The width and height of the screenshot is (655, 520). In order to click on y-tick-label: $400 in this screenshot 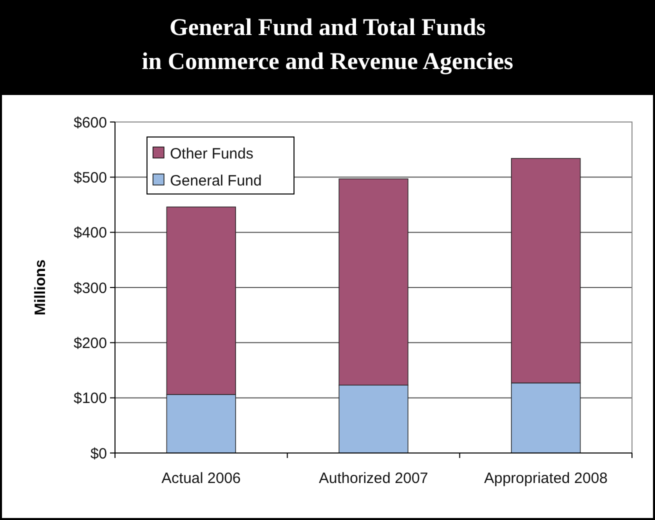, I will do `click(90, 233)`.